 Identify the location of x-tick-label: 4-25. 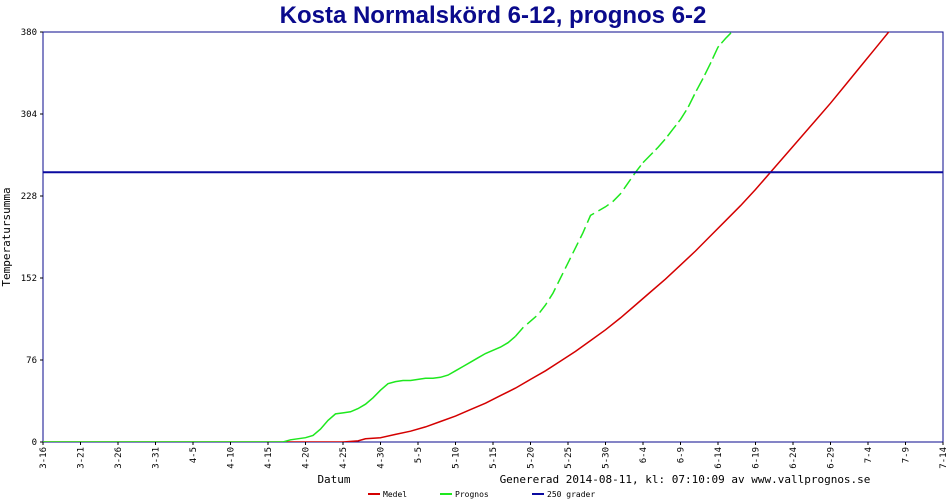
(344, 458).